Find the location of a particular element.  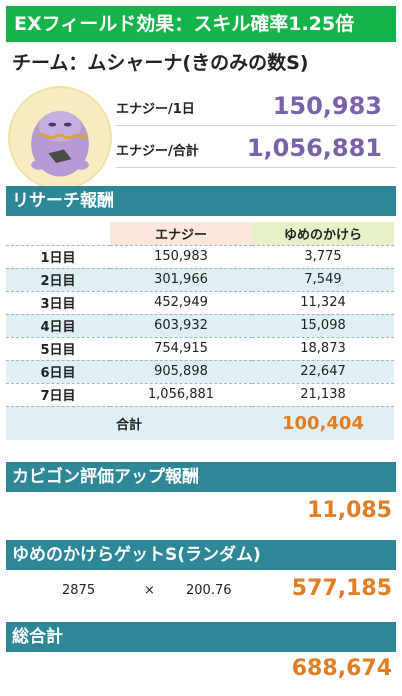

row-dream: 18,873 is located at coordinates (323, 348).